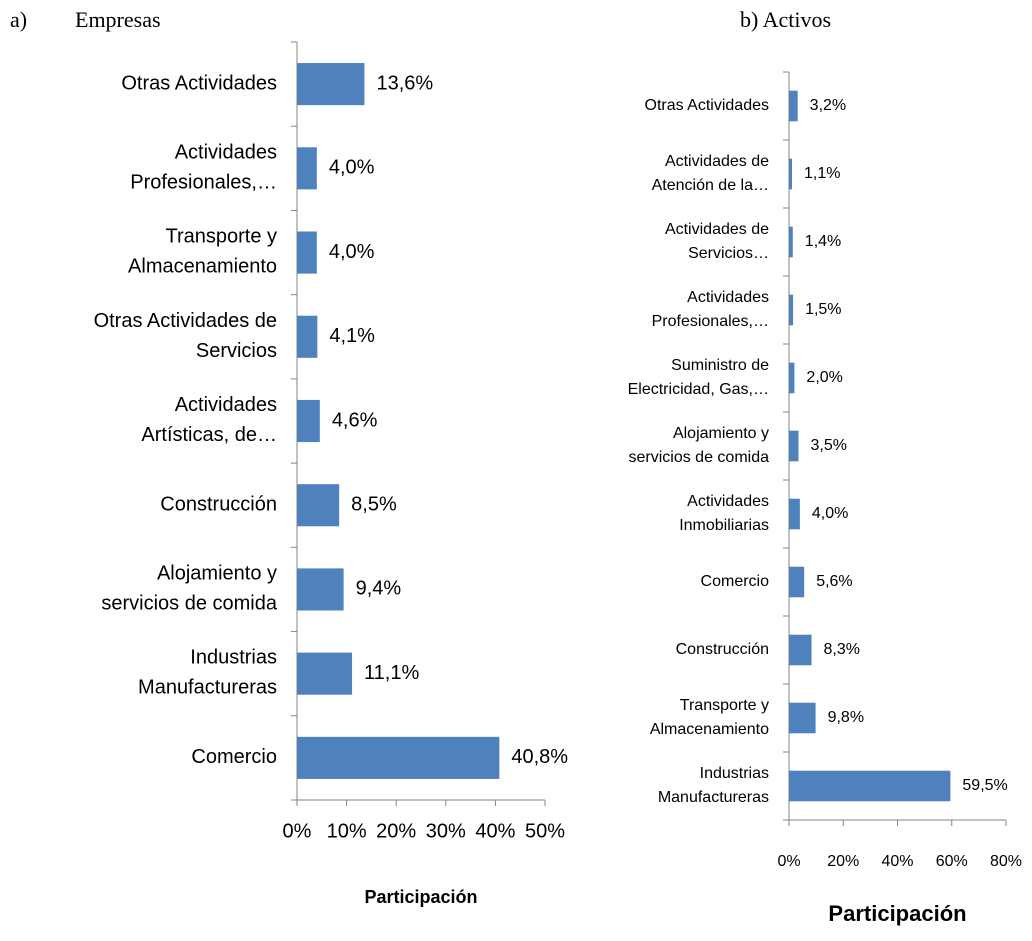 The width and height of the screenshot is (1032, 941). Describe the element at coordinates (828, 105) in the screenshot. I see `data-label: 3,2%` at that location.